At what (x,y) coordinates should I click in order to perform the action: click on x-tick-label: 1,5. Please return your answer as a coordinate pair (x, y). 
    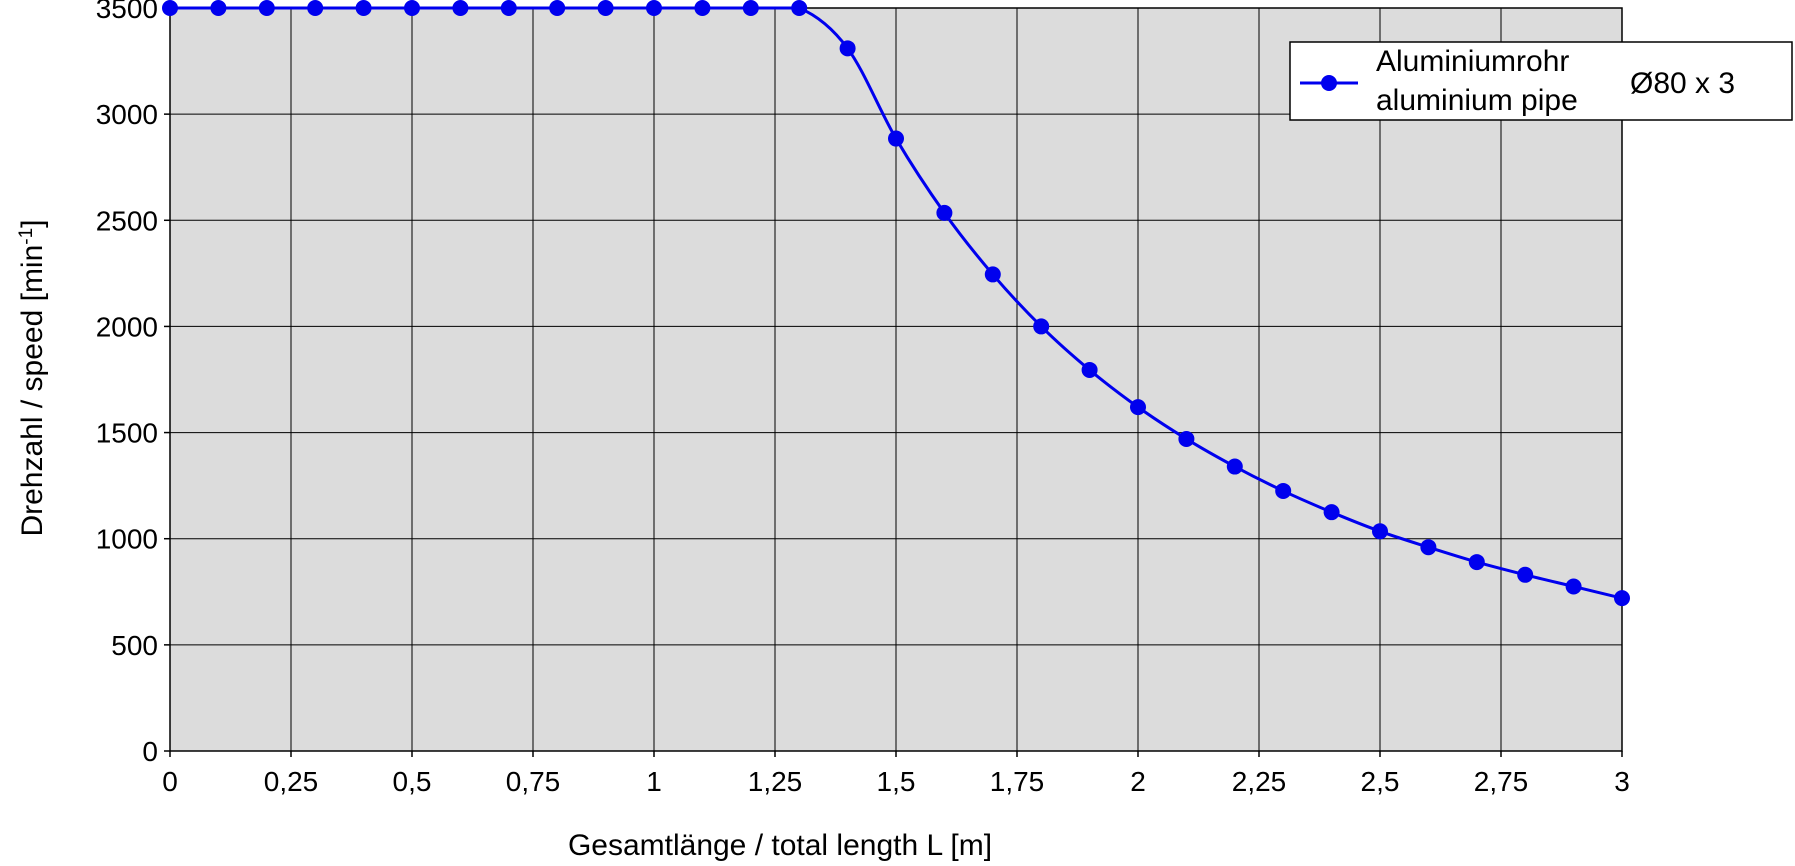
    Looking at the image, I should click on (896, 781).